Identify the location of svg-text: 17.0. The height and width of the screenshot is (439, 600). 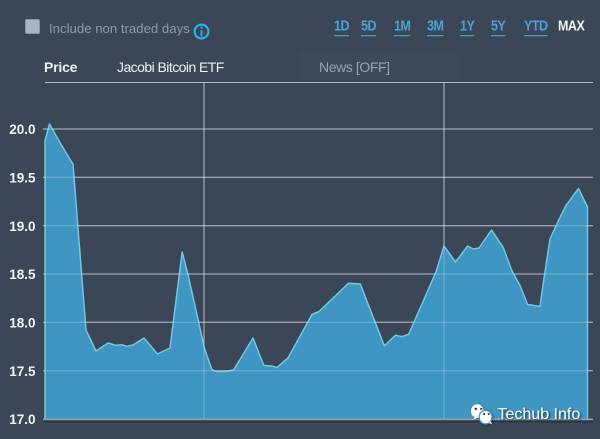
(22, 419).